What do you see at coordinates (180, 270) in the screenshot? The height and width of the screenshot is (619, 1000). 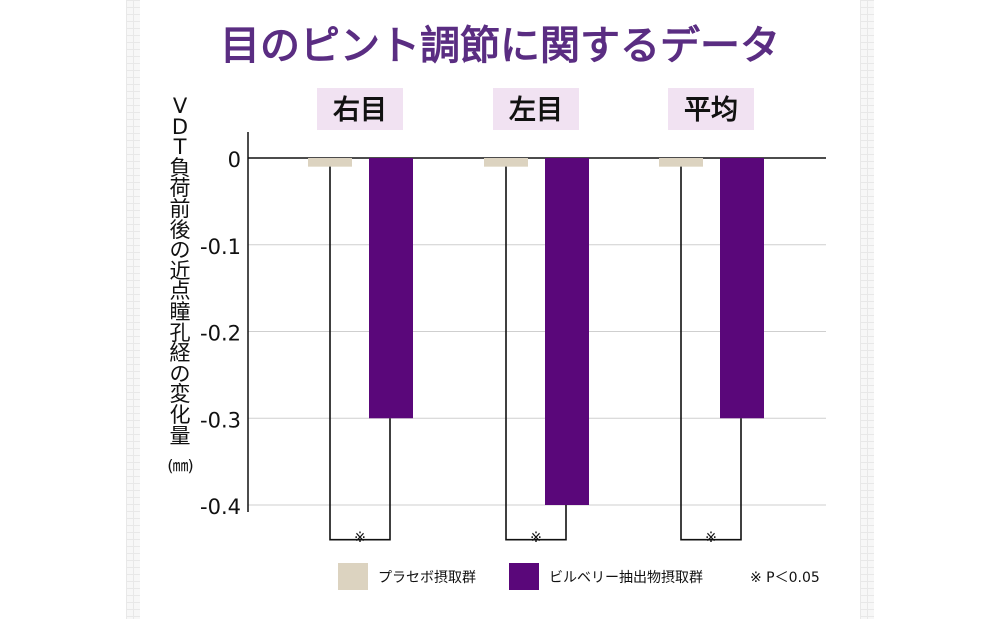 I see `y-axis-label-char: 近` at bounding box center [180, 270].